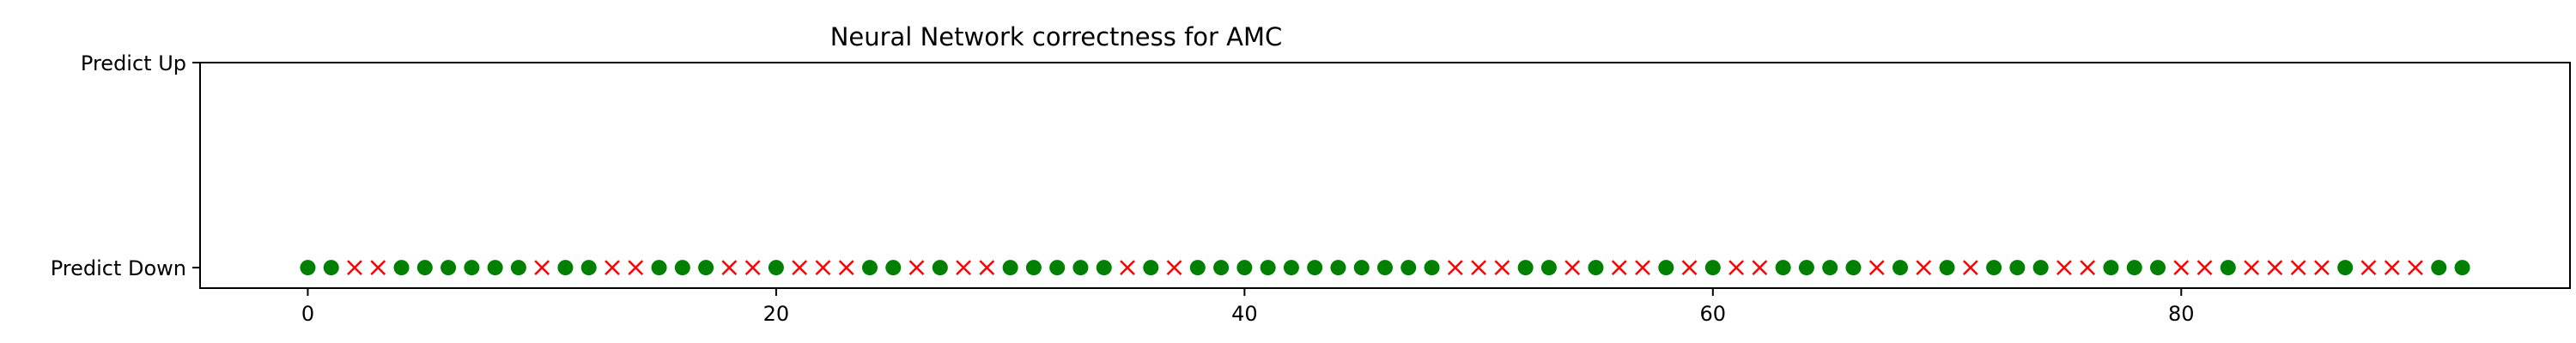 The height and width of the screenshot is (343, 2576). I want to click on y-axis: Predict Down Predict Up, so click(126, 166).